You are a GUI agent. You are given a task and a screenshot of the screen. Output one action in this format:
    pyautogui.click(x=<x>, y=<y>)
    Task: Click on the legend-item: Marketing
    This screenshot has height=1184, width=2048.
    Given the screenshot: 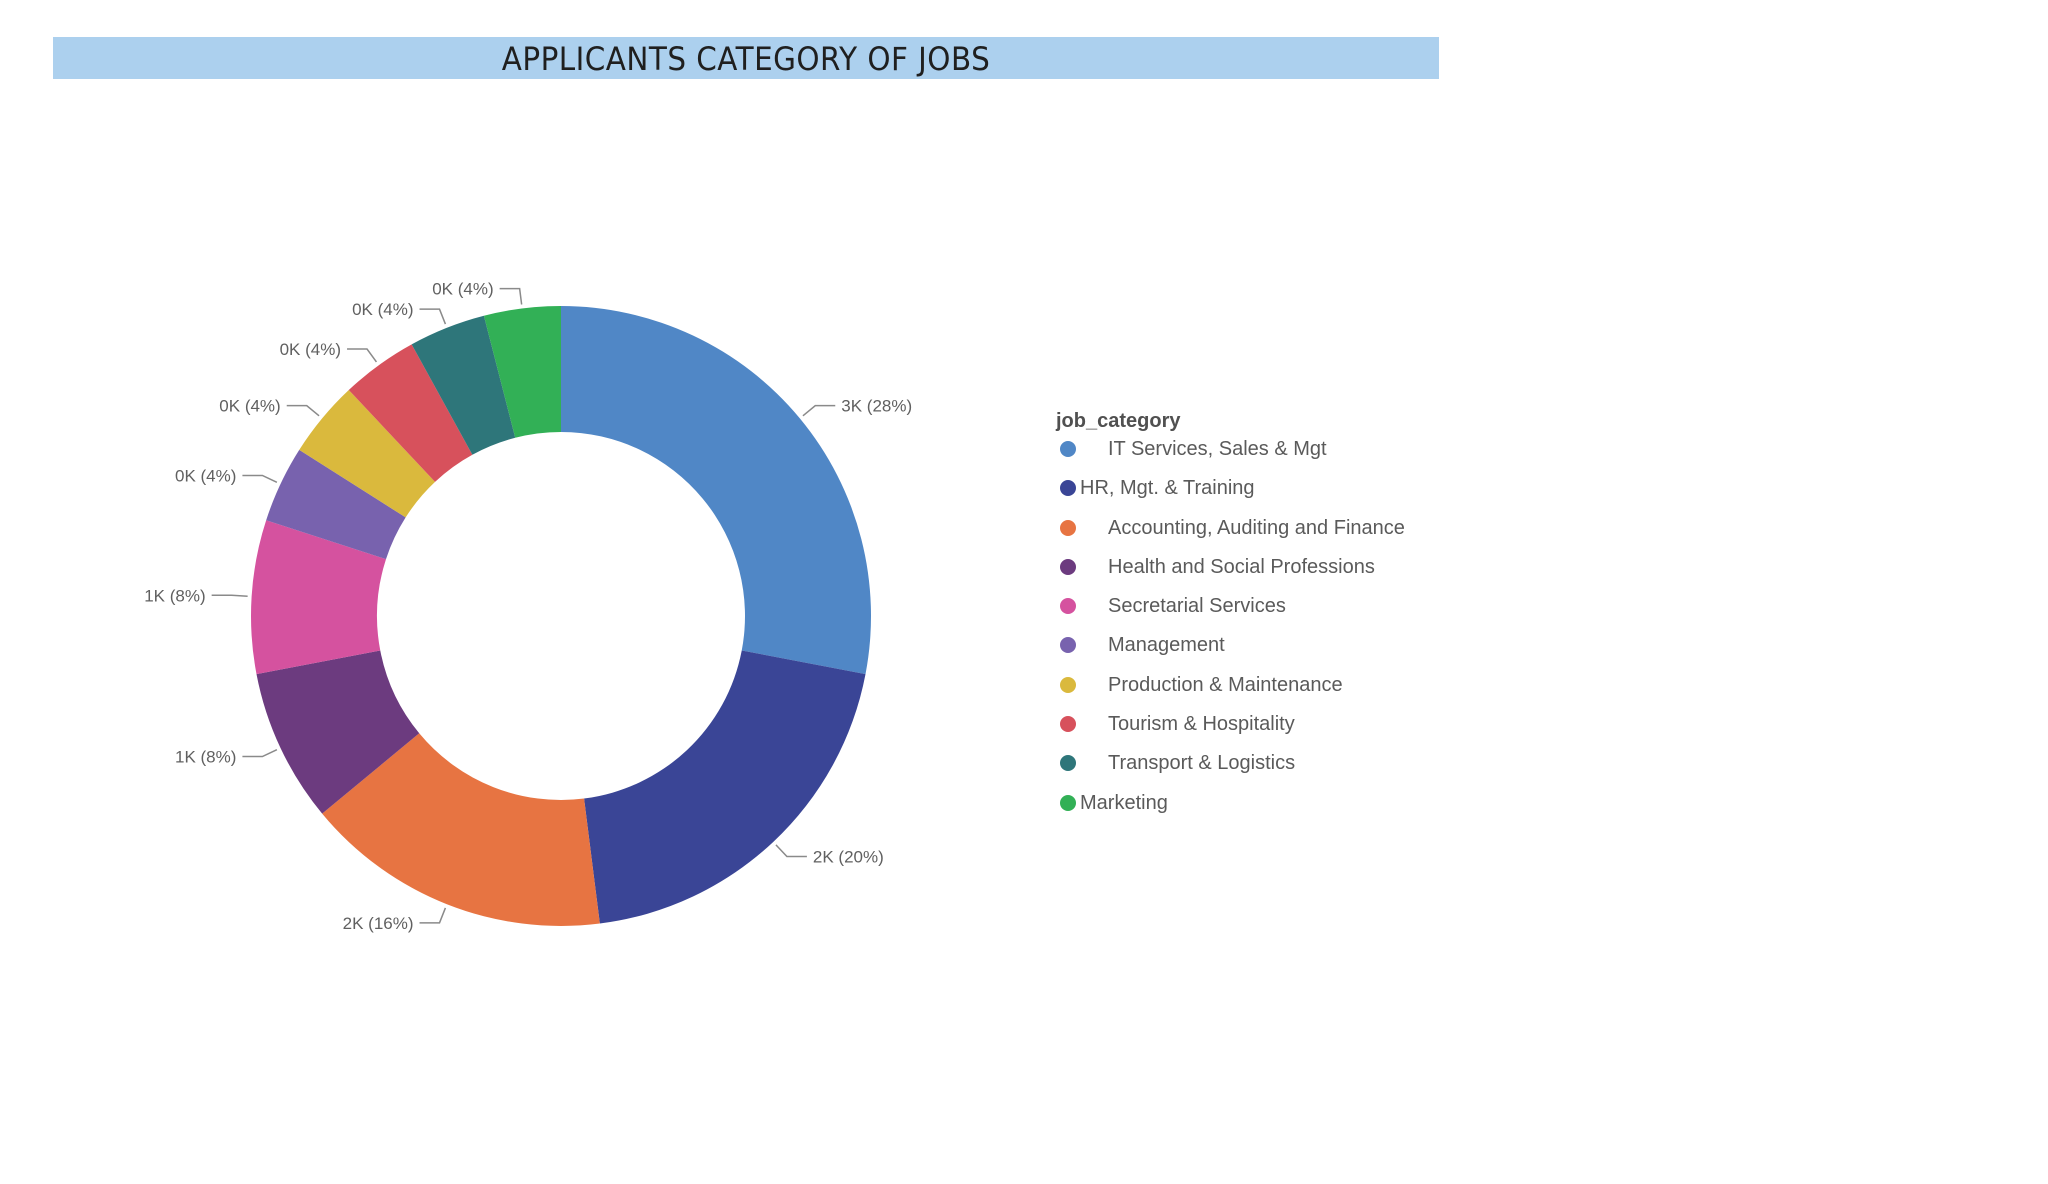 What is the action you would take?
    pyautogui.click(x=1271, y=807)
    